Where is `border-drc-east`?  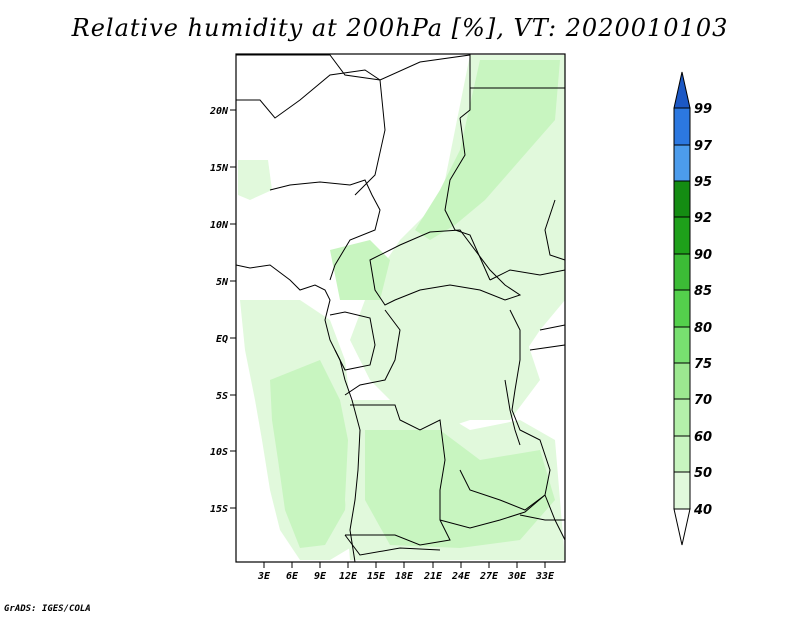
border-drc-east is located at coordinates (505, 410).